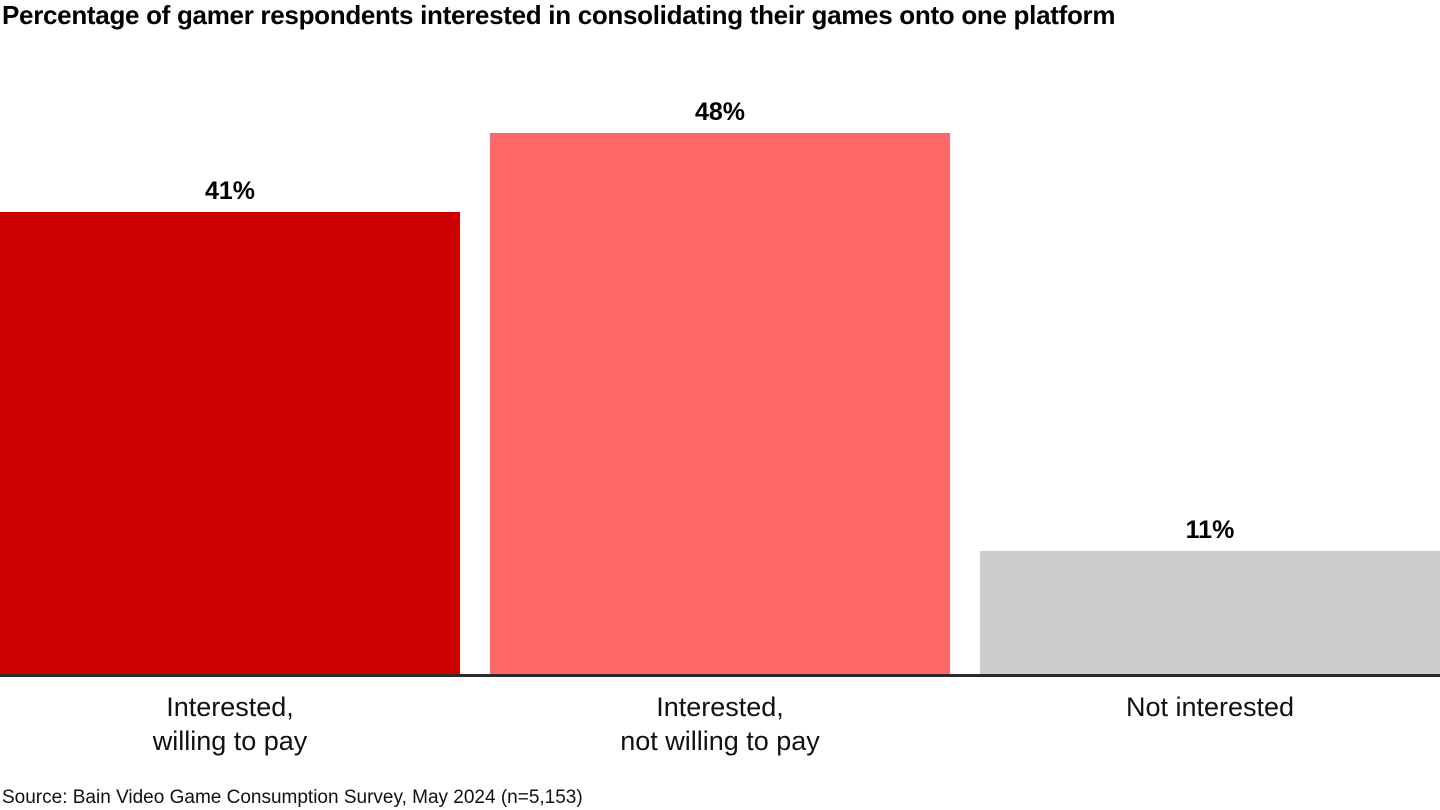 Image resolution: width=1440 pixels, height=810 pixels. Describe the element at coordinates (1210, 612) in the screenshot. I see `bar-not-interested` at that location.